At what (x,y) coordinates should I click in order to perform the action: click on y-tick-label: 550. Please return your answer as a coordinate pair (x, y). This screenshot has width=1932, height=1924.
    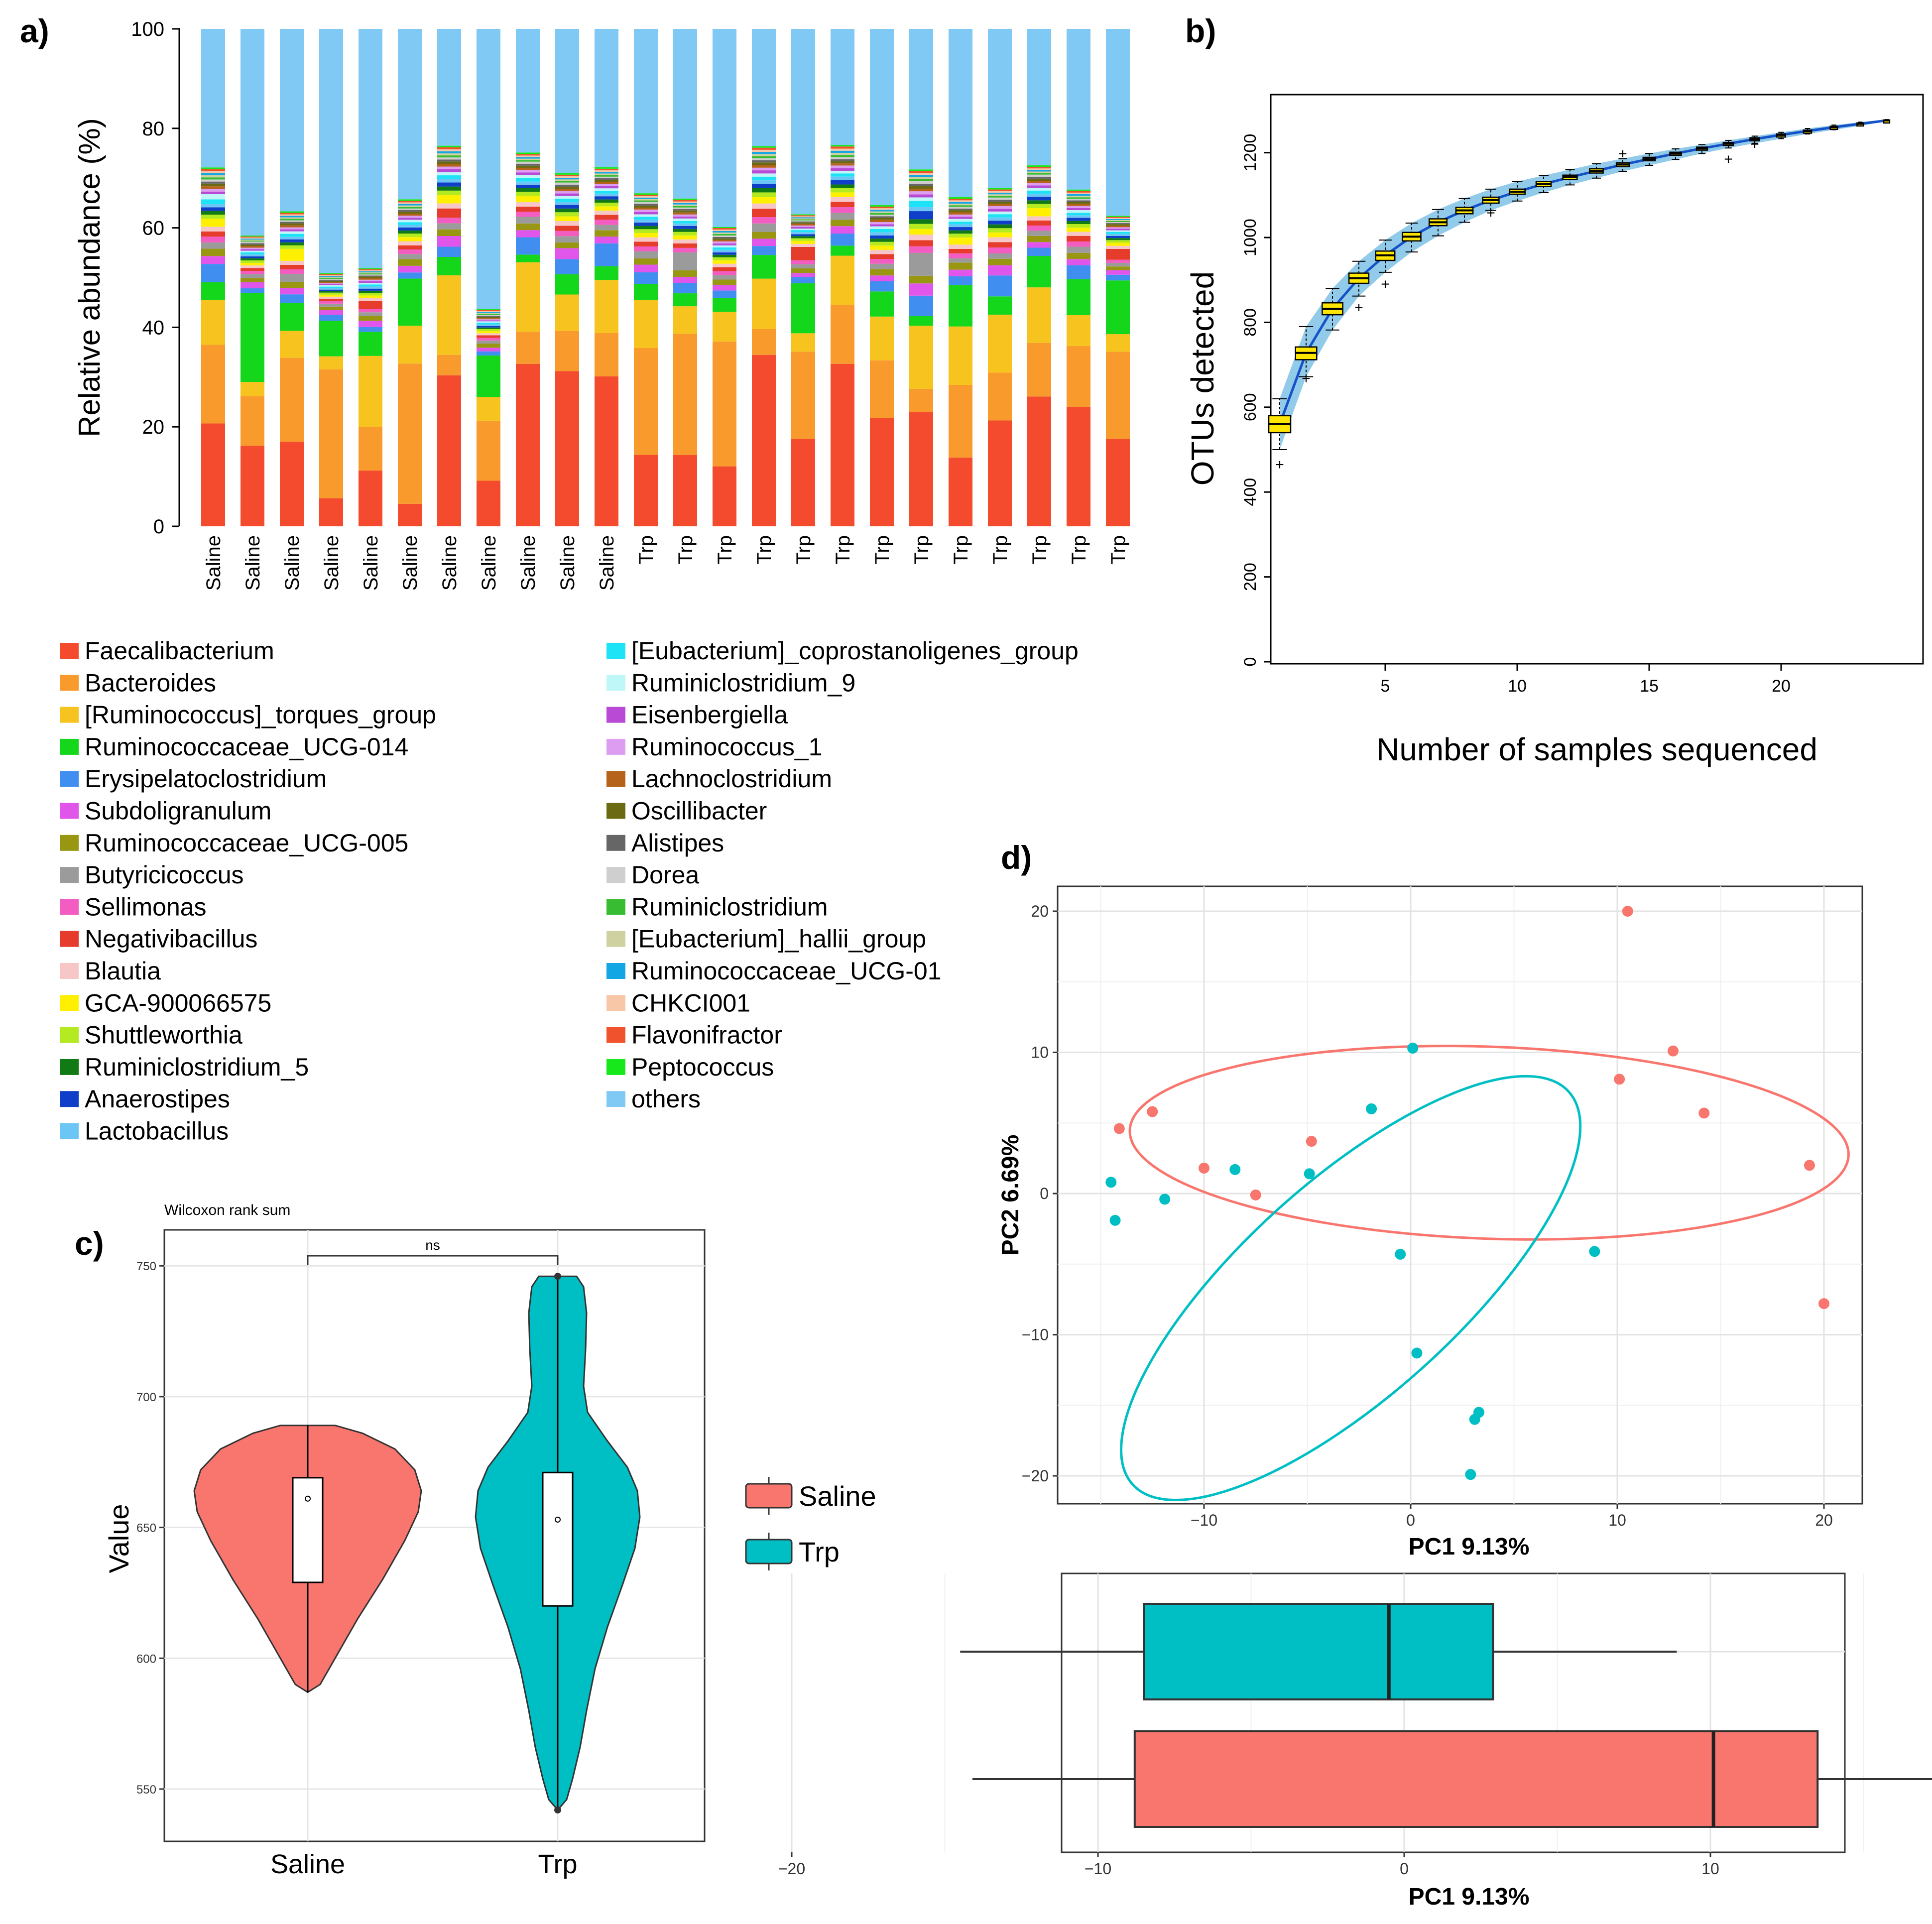
    Looking at the image, I should click on (146, 1790).